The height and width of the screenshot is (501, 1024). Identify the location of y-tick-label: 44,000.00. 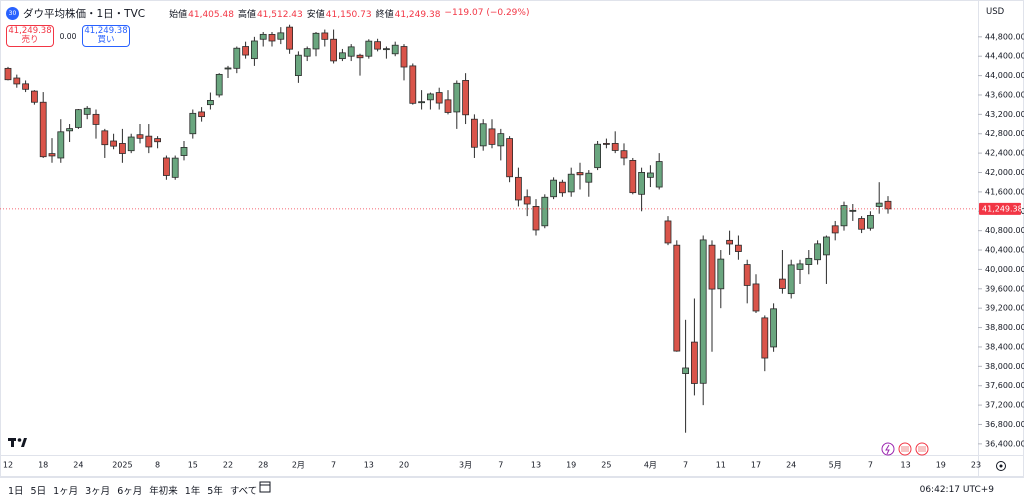
(1004, 75).